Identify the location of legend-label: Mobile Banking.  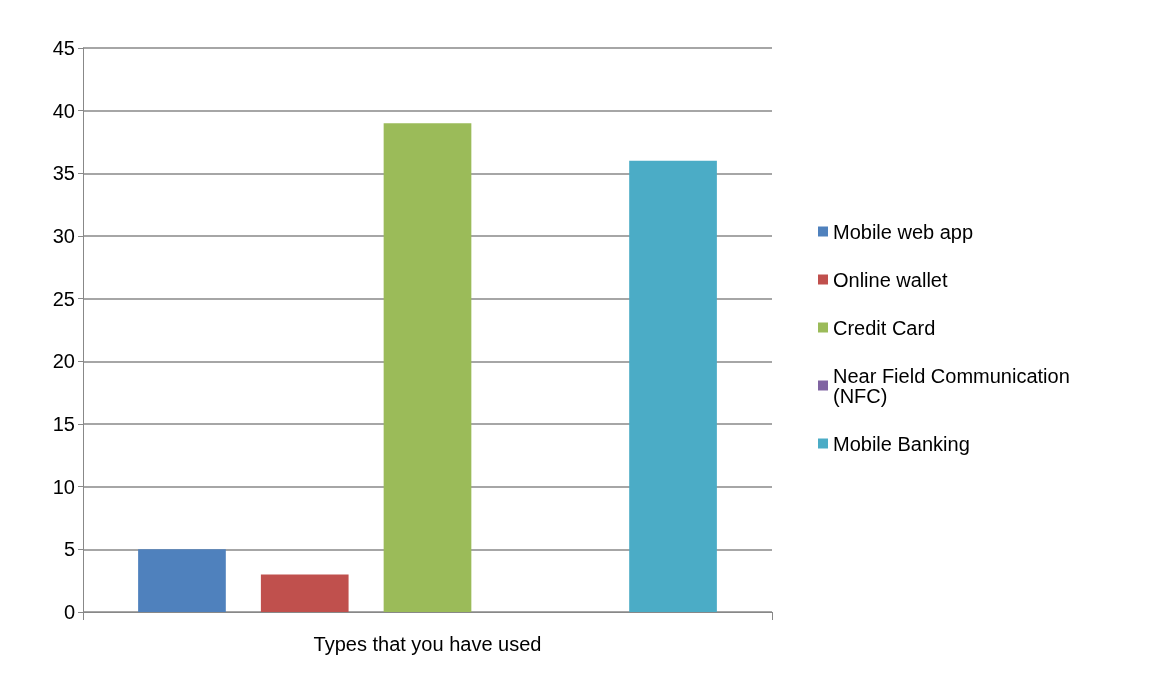
(901, 443).